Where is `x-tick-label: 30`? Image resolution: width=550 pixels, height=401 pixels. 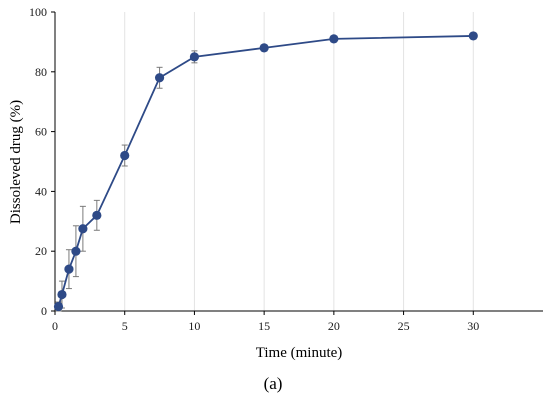 x-tick-label: 30 is located at coordinates (473, 326).